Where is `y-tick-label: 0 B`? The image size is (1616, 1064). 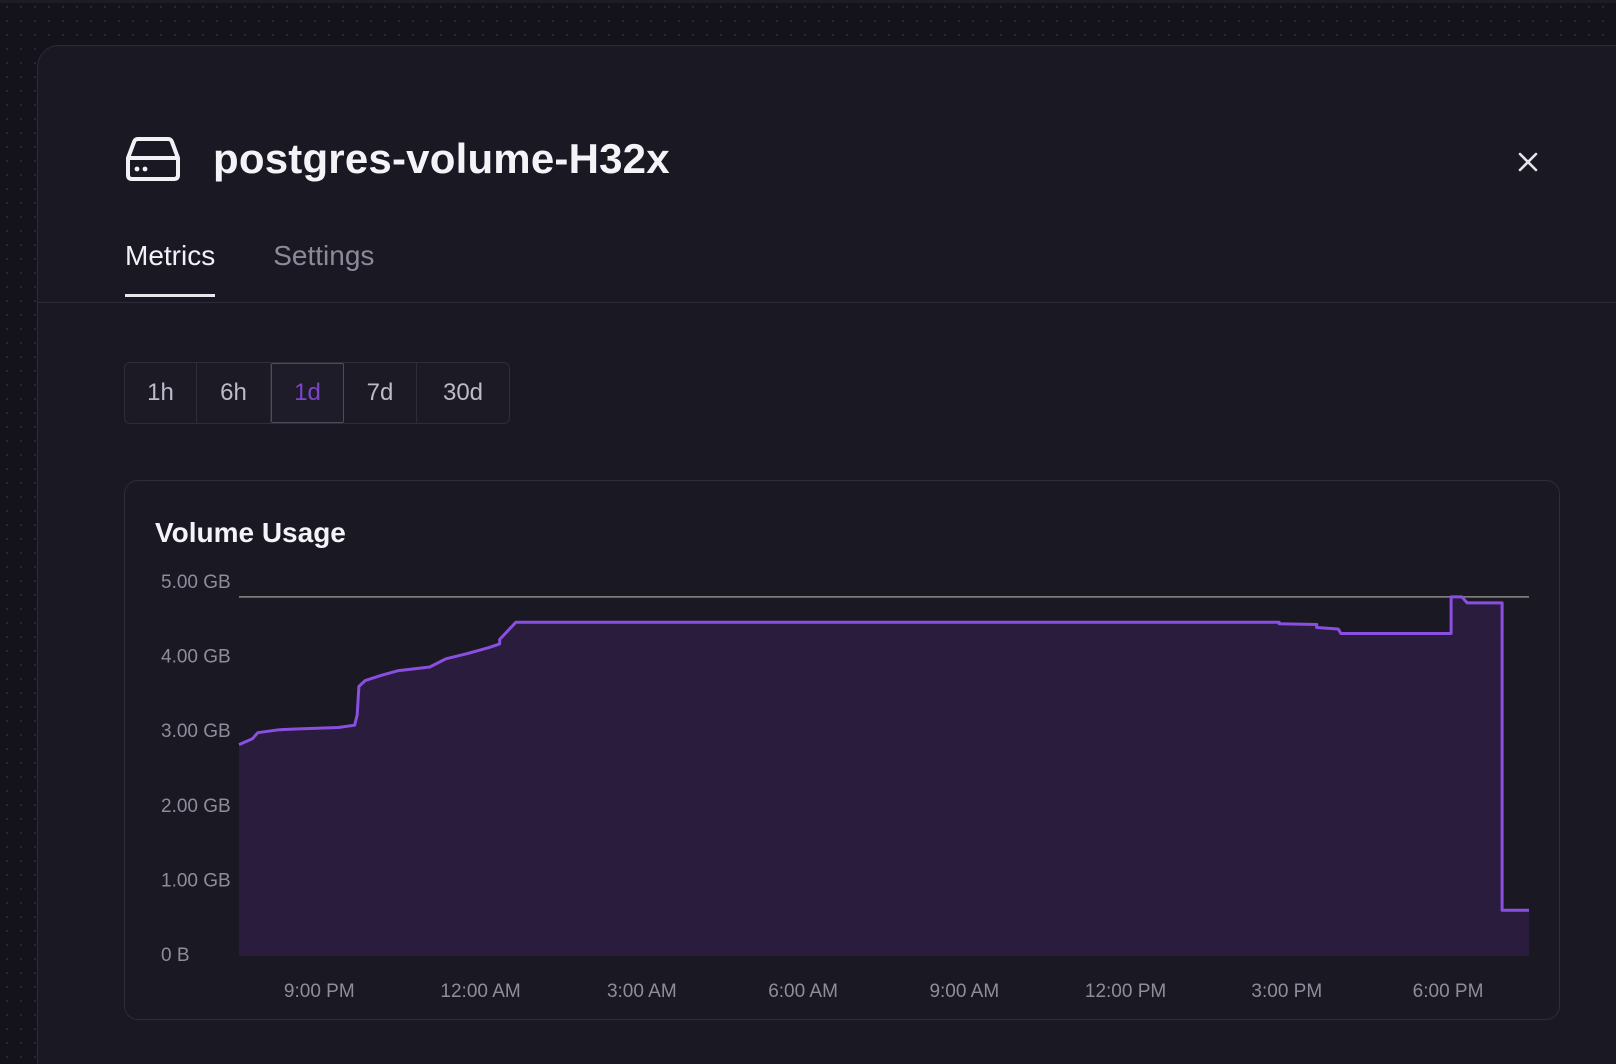 y-tick-label: 0 B is located at coordinates (175, 955).